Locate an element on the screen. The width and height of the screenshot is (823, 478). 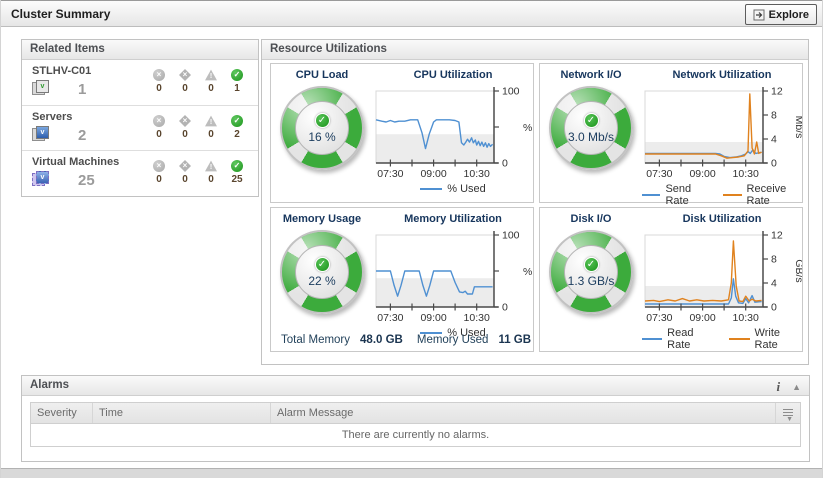
normal-count: 1 is located at coordinates (237, 88).